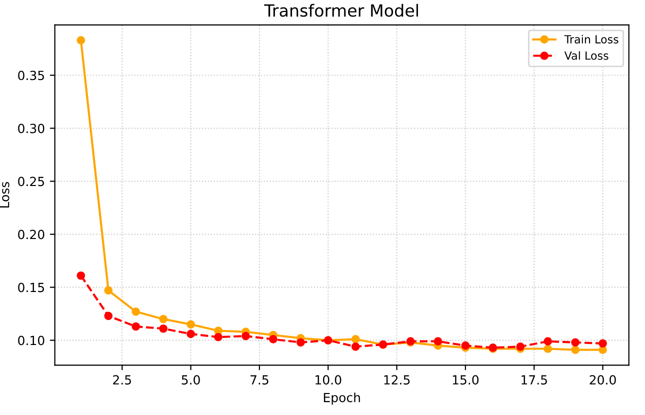 The image size is (645, 415). What do you see at coordinates (603, 380) in the screenshot?
I see `x-tick-label: 20.0` at bounding box center [603, 380].